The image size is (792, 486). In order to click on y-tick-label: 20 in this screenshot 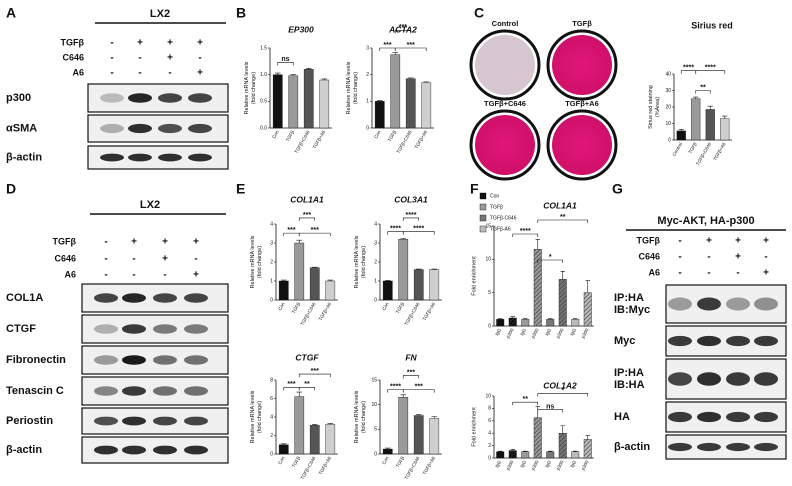, I will do `click(668, 107)`.